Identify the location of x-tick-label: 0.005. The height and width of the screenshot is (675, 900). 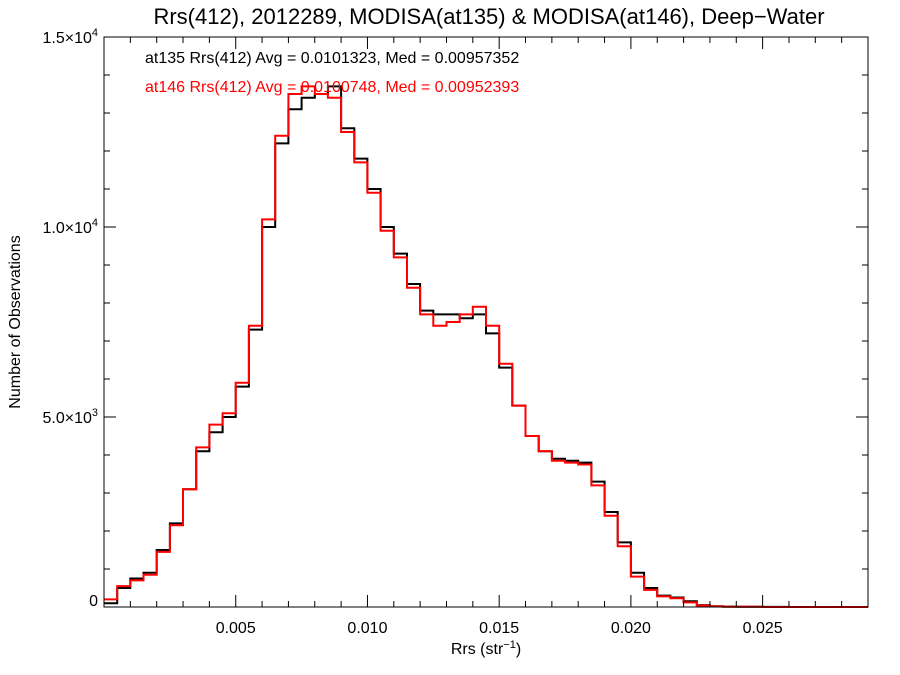
(236, 628).